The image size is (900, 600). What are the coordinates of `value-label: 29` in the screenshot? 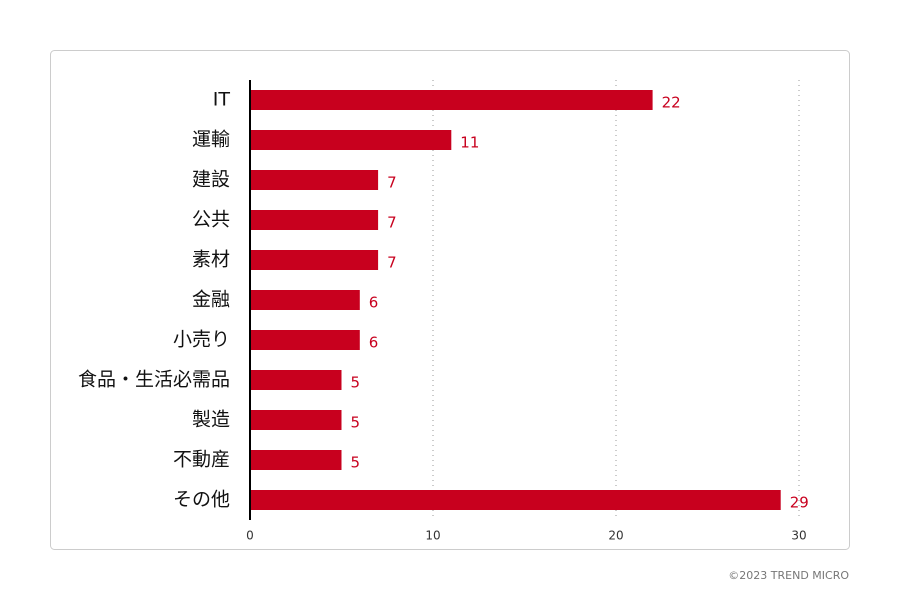 It's located at (799, 503).